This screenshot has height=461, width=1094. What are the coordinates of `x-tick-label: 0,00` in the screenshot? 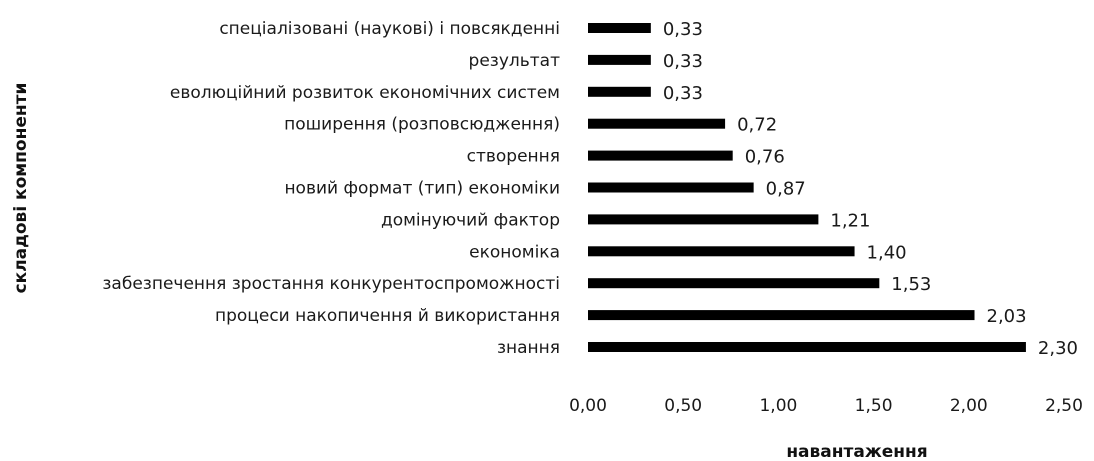 It's located at (588, 406).